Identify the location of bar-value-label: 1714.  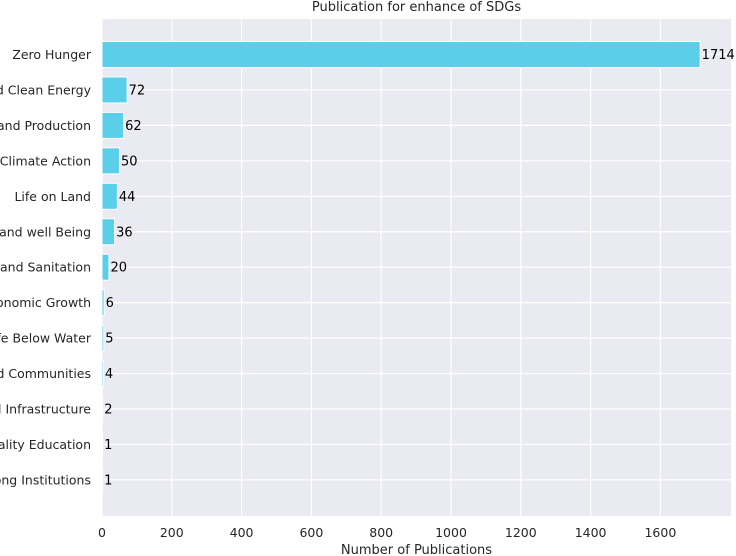
(718, 55).